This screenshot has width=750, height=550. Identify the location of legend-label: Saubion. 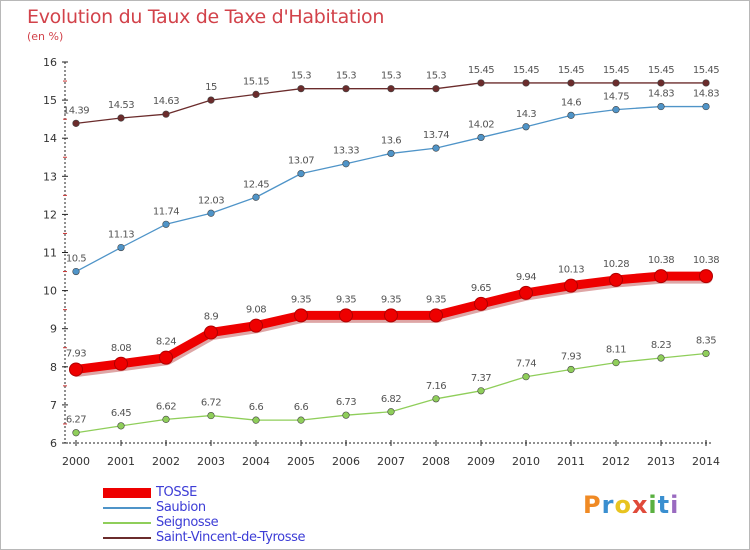
(181, 507).